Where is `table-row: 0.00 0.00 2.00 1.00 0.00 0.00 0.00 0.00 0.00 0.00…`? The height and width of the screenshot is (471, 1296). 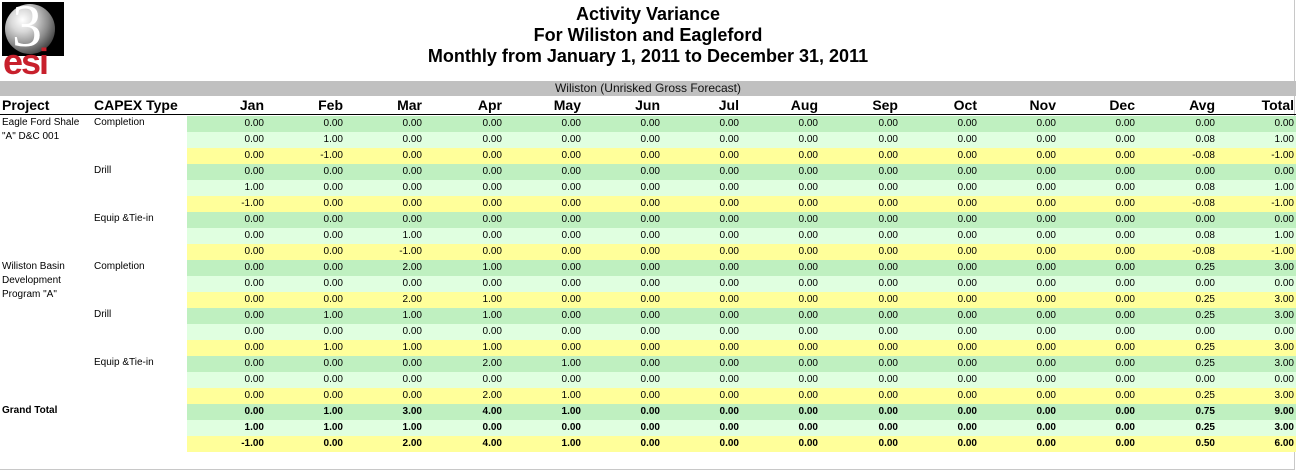
table-row: 0.00 0.00 2.00 1.00 0.00 0.00 0.00 0.00 0.00 0.00… is located at coordinates (741, 300).